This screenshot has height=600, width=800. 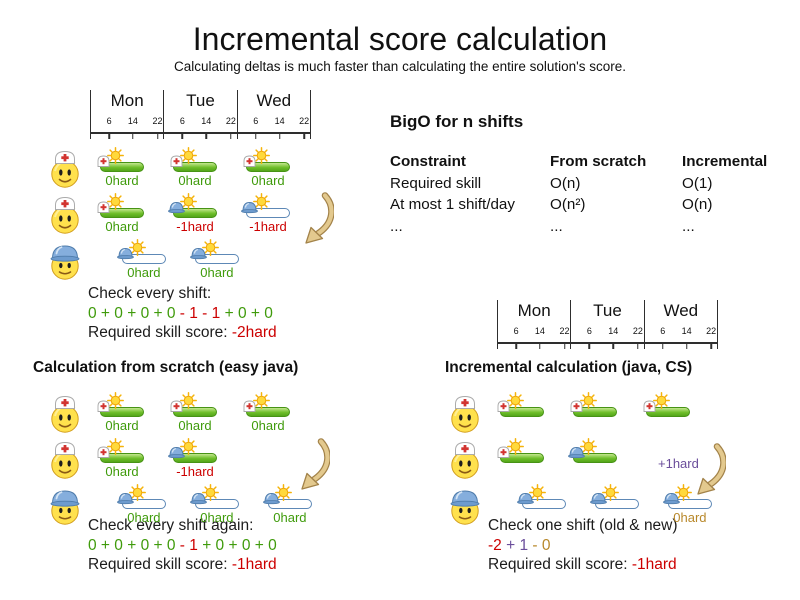 I want to click on employee-builder, so click(x=65, y=507).